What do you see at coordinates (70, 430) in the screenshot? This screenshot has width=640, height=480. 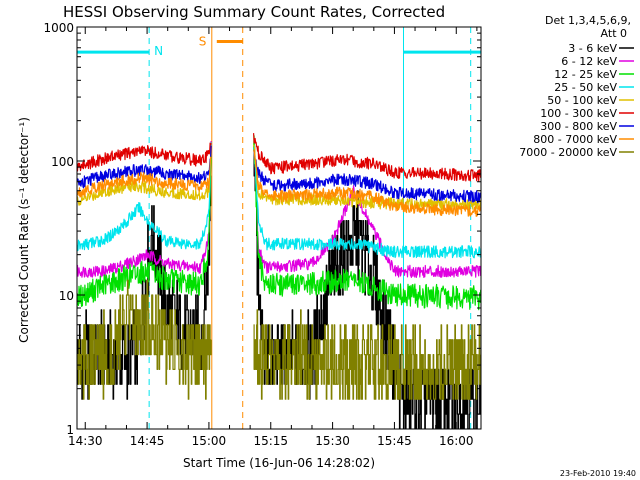 I see `y-tick-label: 1` at bounding box center [70, 430].